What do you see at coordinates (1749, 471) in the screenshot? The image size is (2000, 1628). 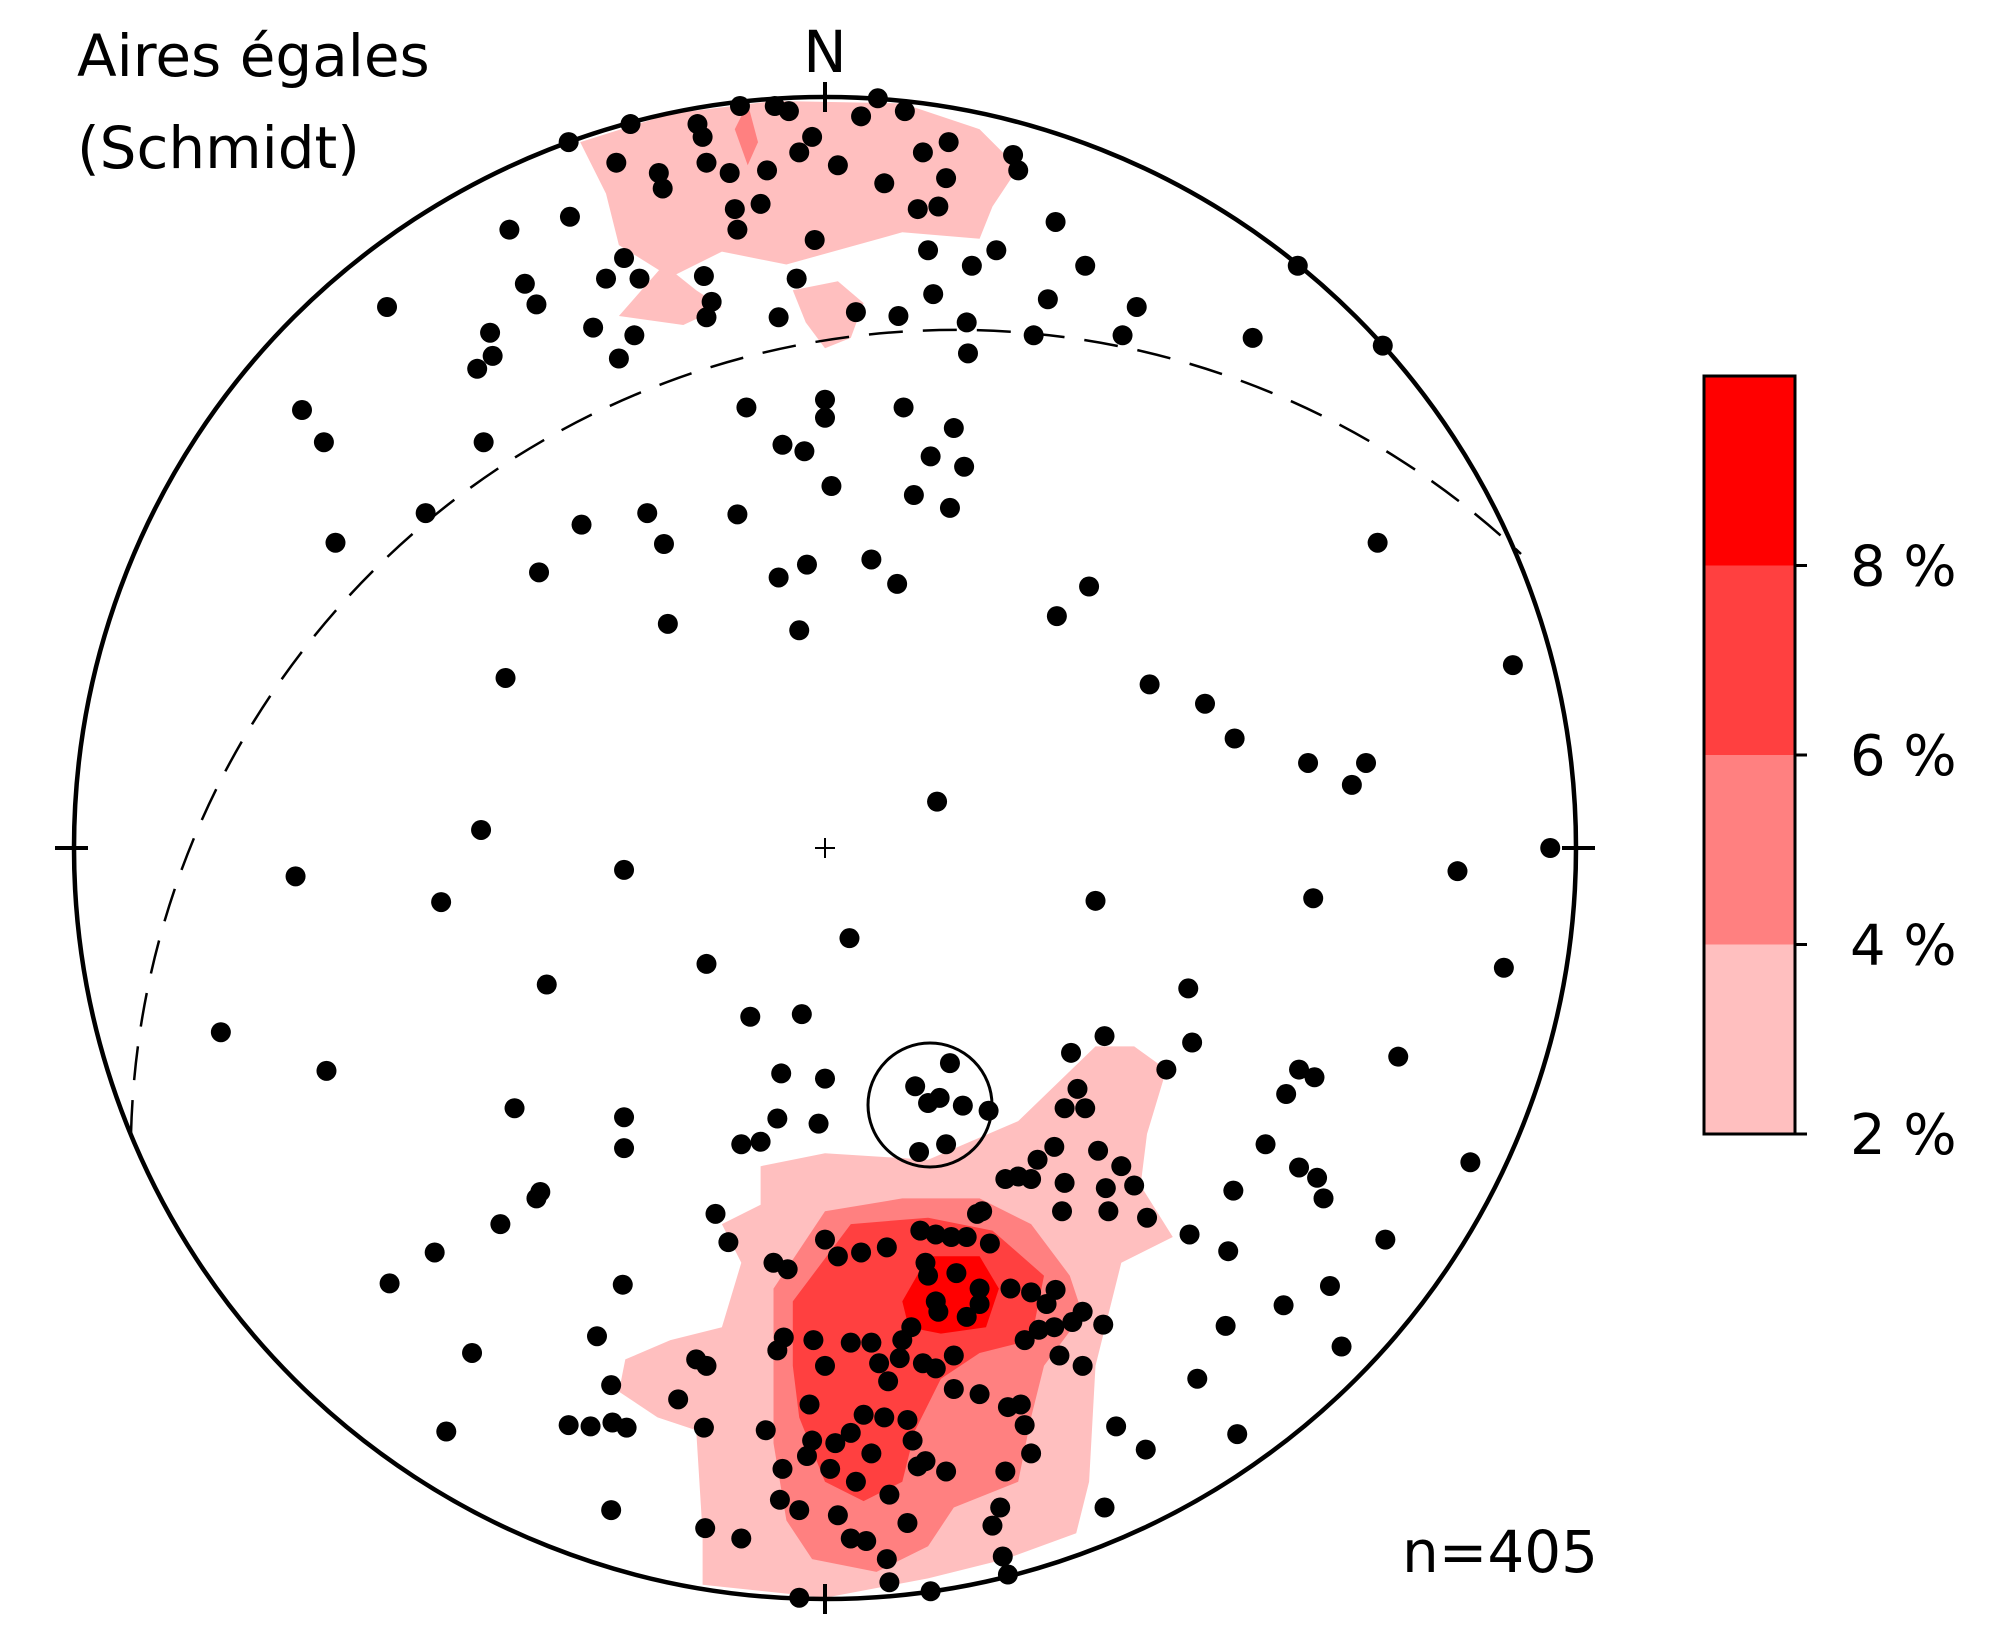 I see `colorbar-segment` at bounding box center [1749, 471].